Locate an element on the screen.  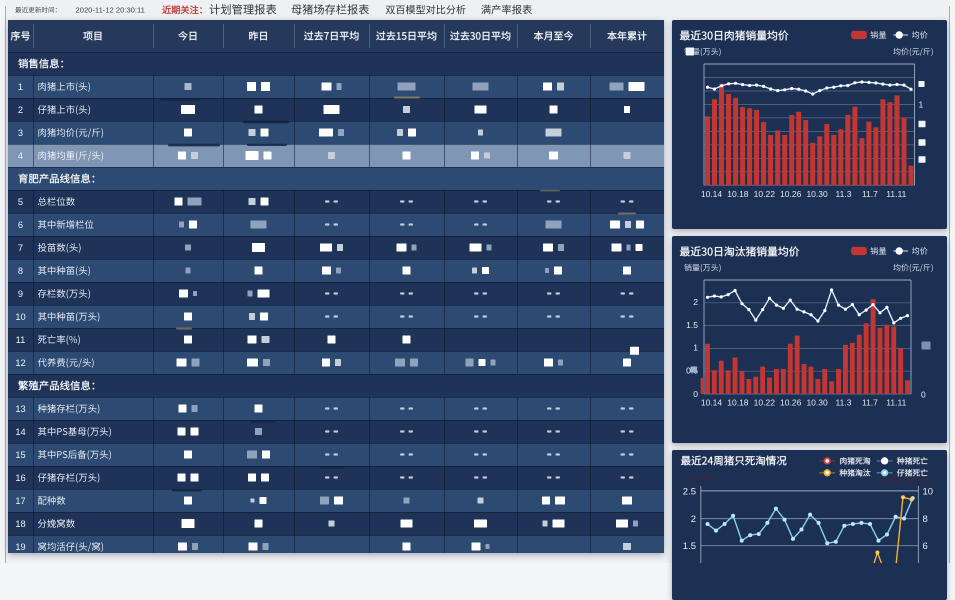
svg-text: 17 is located at coordinates (20, 501).